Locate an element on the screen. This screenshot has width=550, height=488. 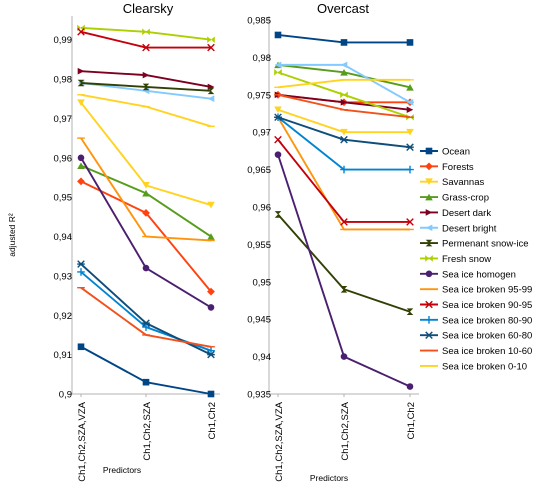
clearsky-x-axis-label: Predictors is located at coordinates (122, 470).